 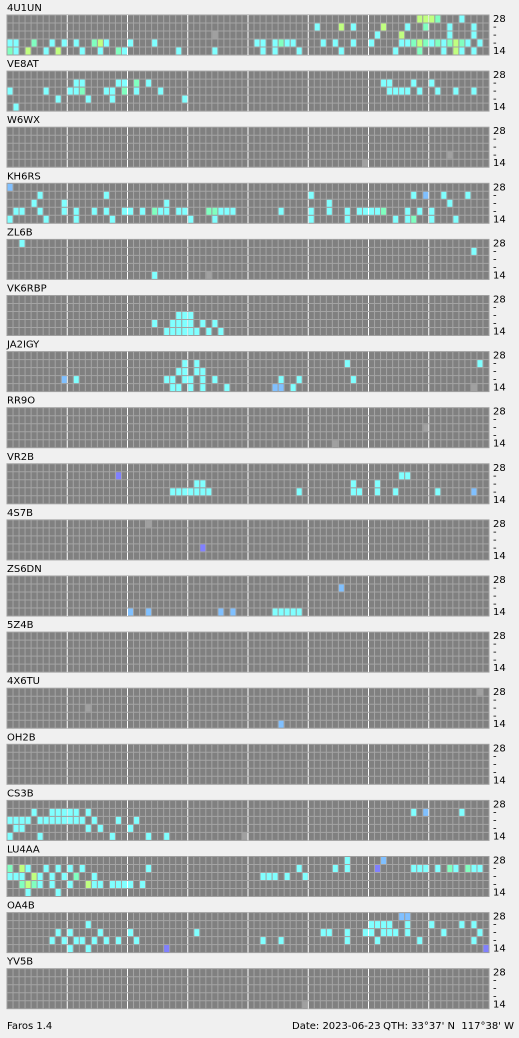 I want to click on date: Date: 2023-06-23, so click(x=336, y=1026).